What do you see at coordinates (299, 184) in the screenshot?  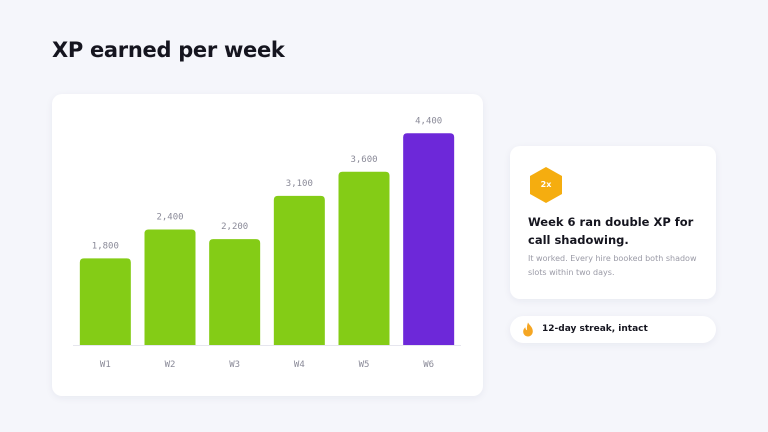 I see `bar-value-label: 3,100` at bounding box center [299, 184].